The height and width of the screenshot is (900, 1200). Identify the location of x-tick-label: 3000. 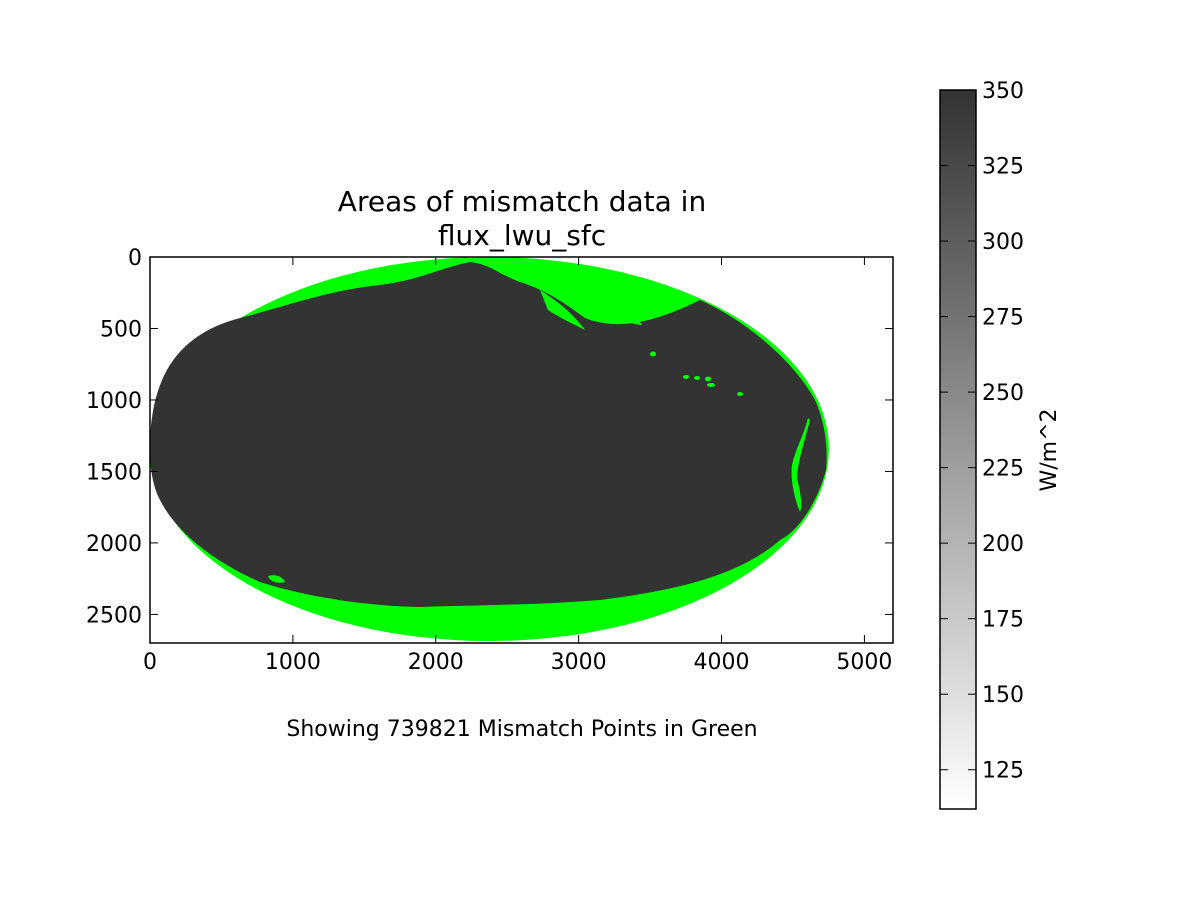
(579, 662).